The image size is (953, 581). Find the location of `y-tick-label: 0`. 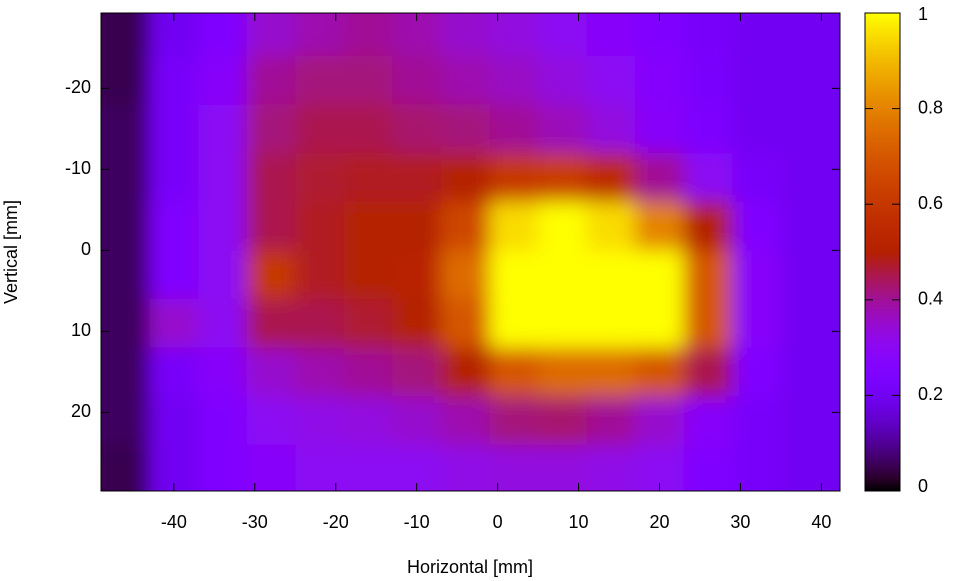

y-tick-label: 0 is located at coordinates (86, 249).